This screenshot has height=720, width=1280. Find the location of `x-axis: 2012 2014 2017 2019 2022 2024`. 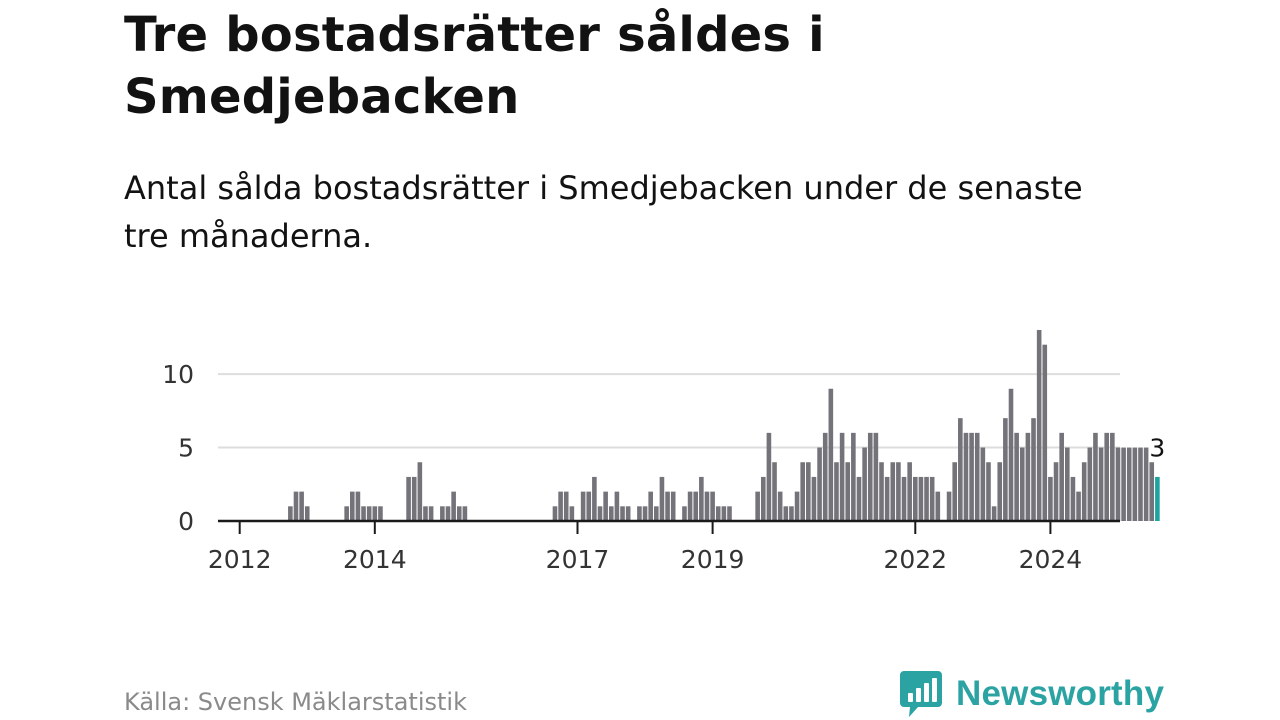

x-axis: 2012 2014 2017 2019 2022 2024 is located at coordinates (664, 546).